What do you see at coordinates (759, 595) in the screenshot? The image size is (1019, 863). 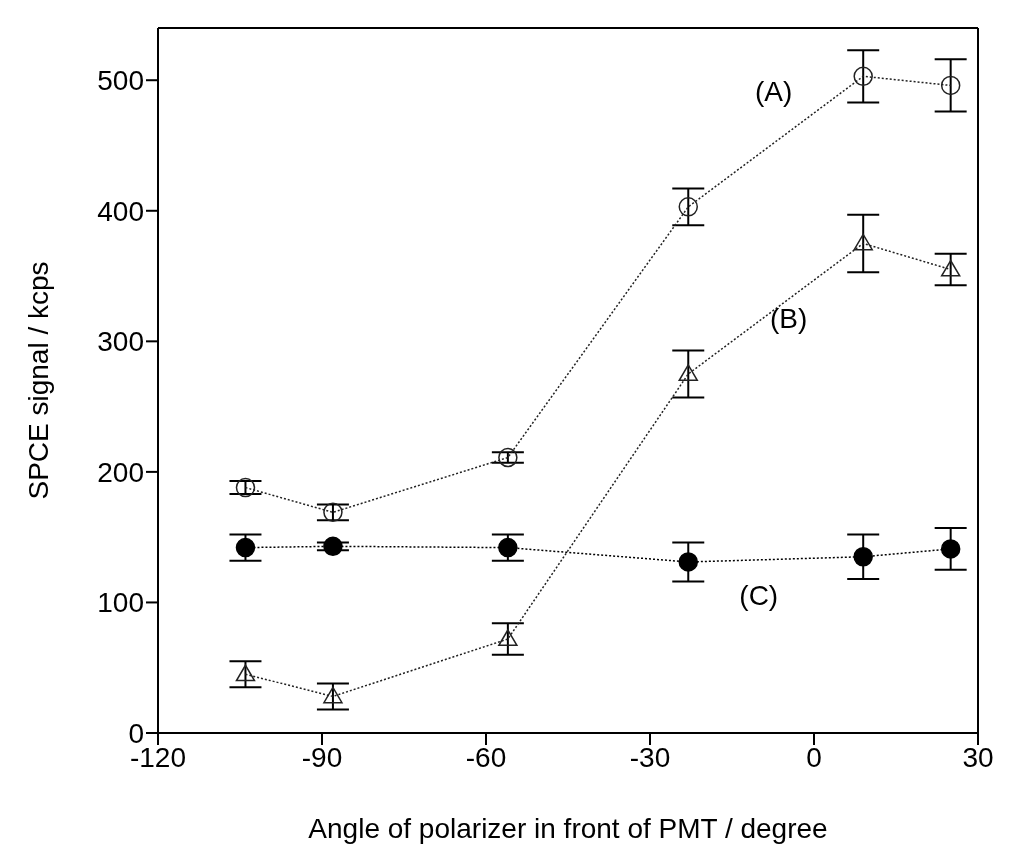 I see `series-label: (C)` at bounding box center [759, 595].